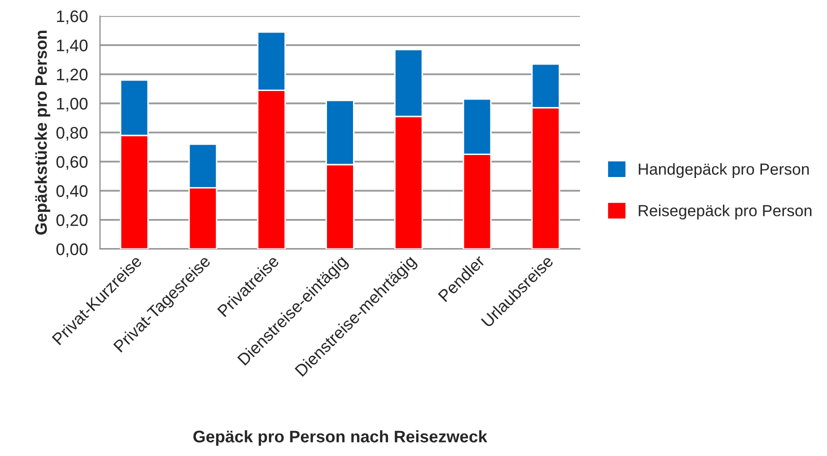  Describe the element at coordinates (72, 17) in the screenshot. I see `y-tick-label: 1,60` at that location.